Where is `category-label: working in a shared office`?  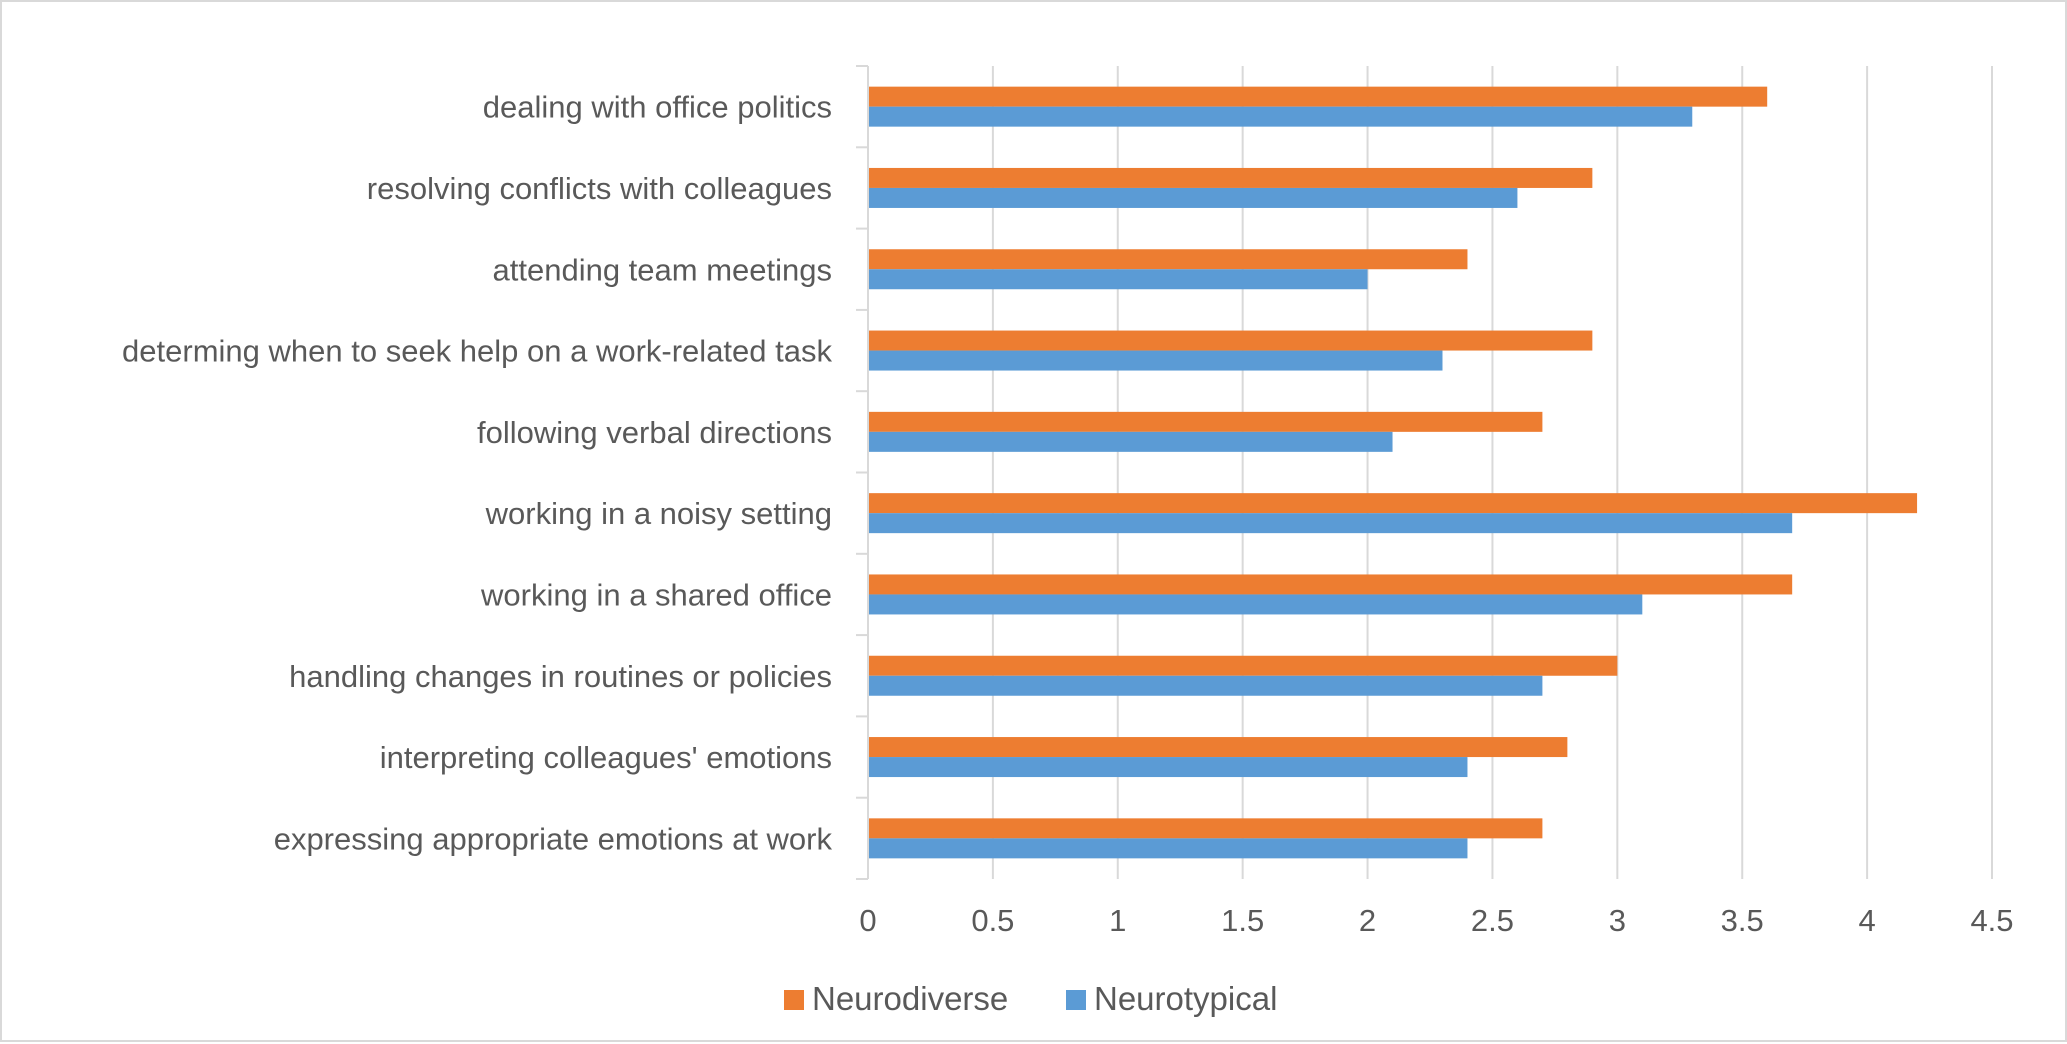
category-label: working in a shared office is located at coordinates (656, 594).